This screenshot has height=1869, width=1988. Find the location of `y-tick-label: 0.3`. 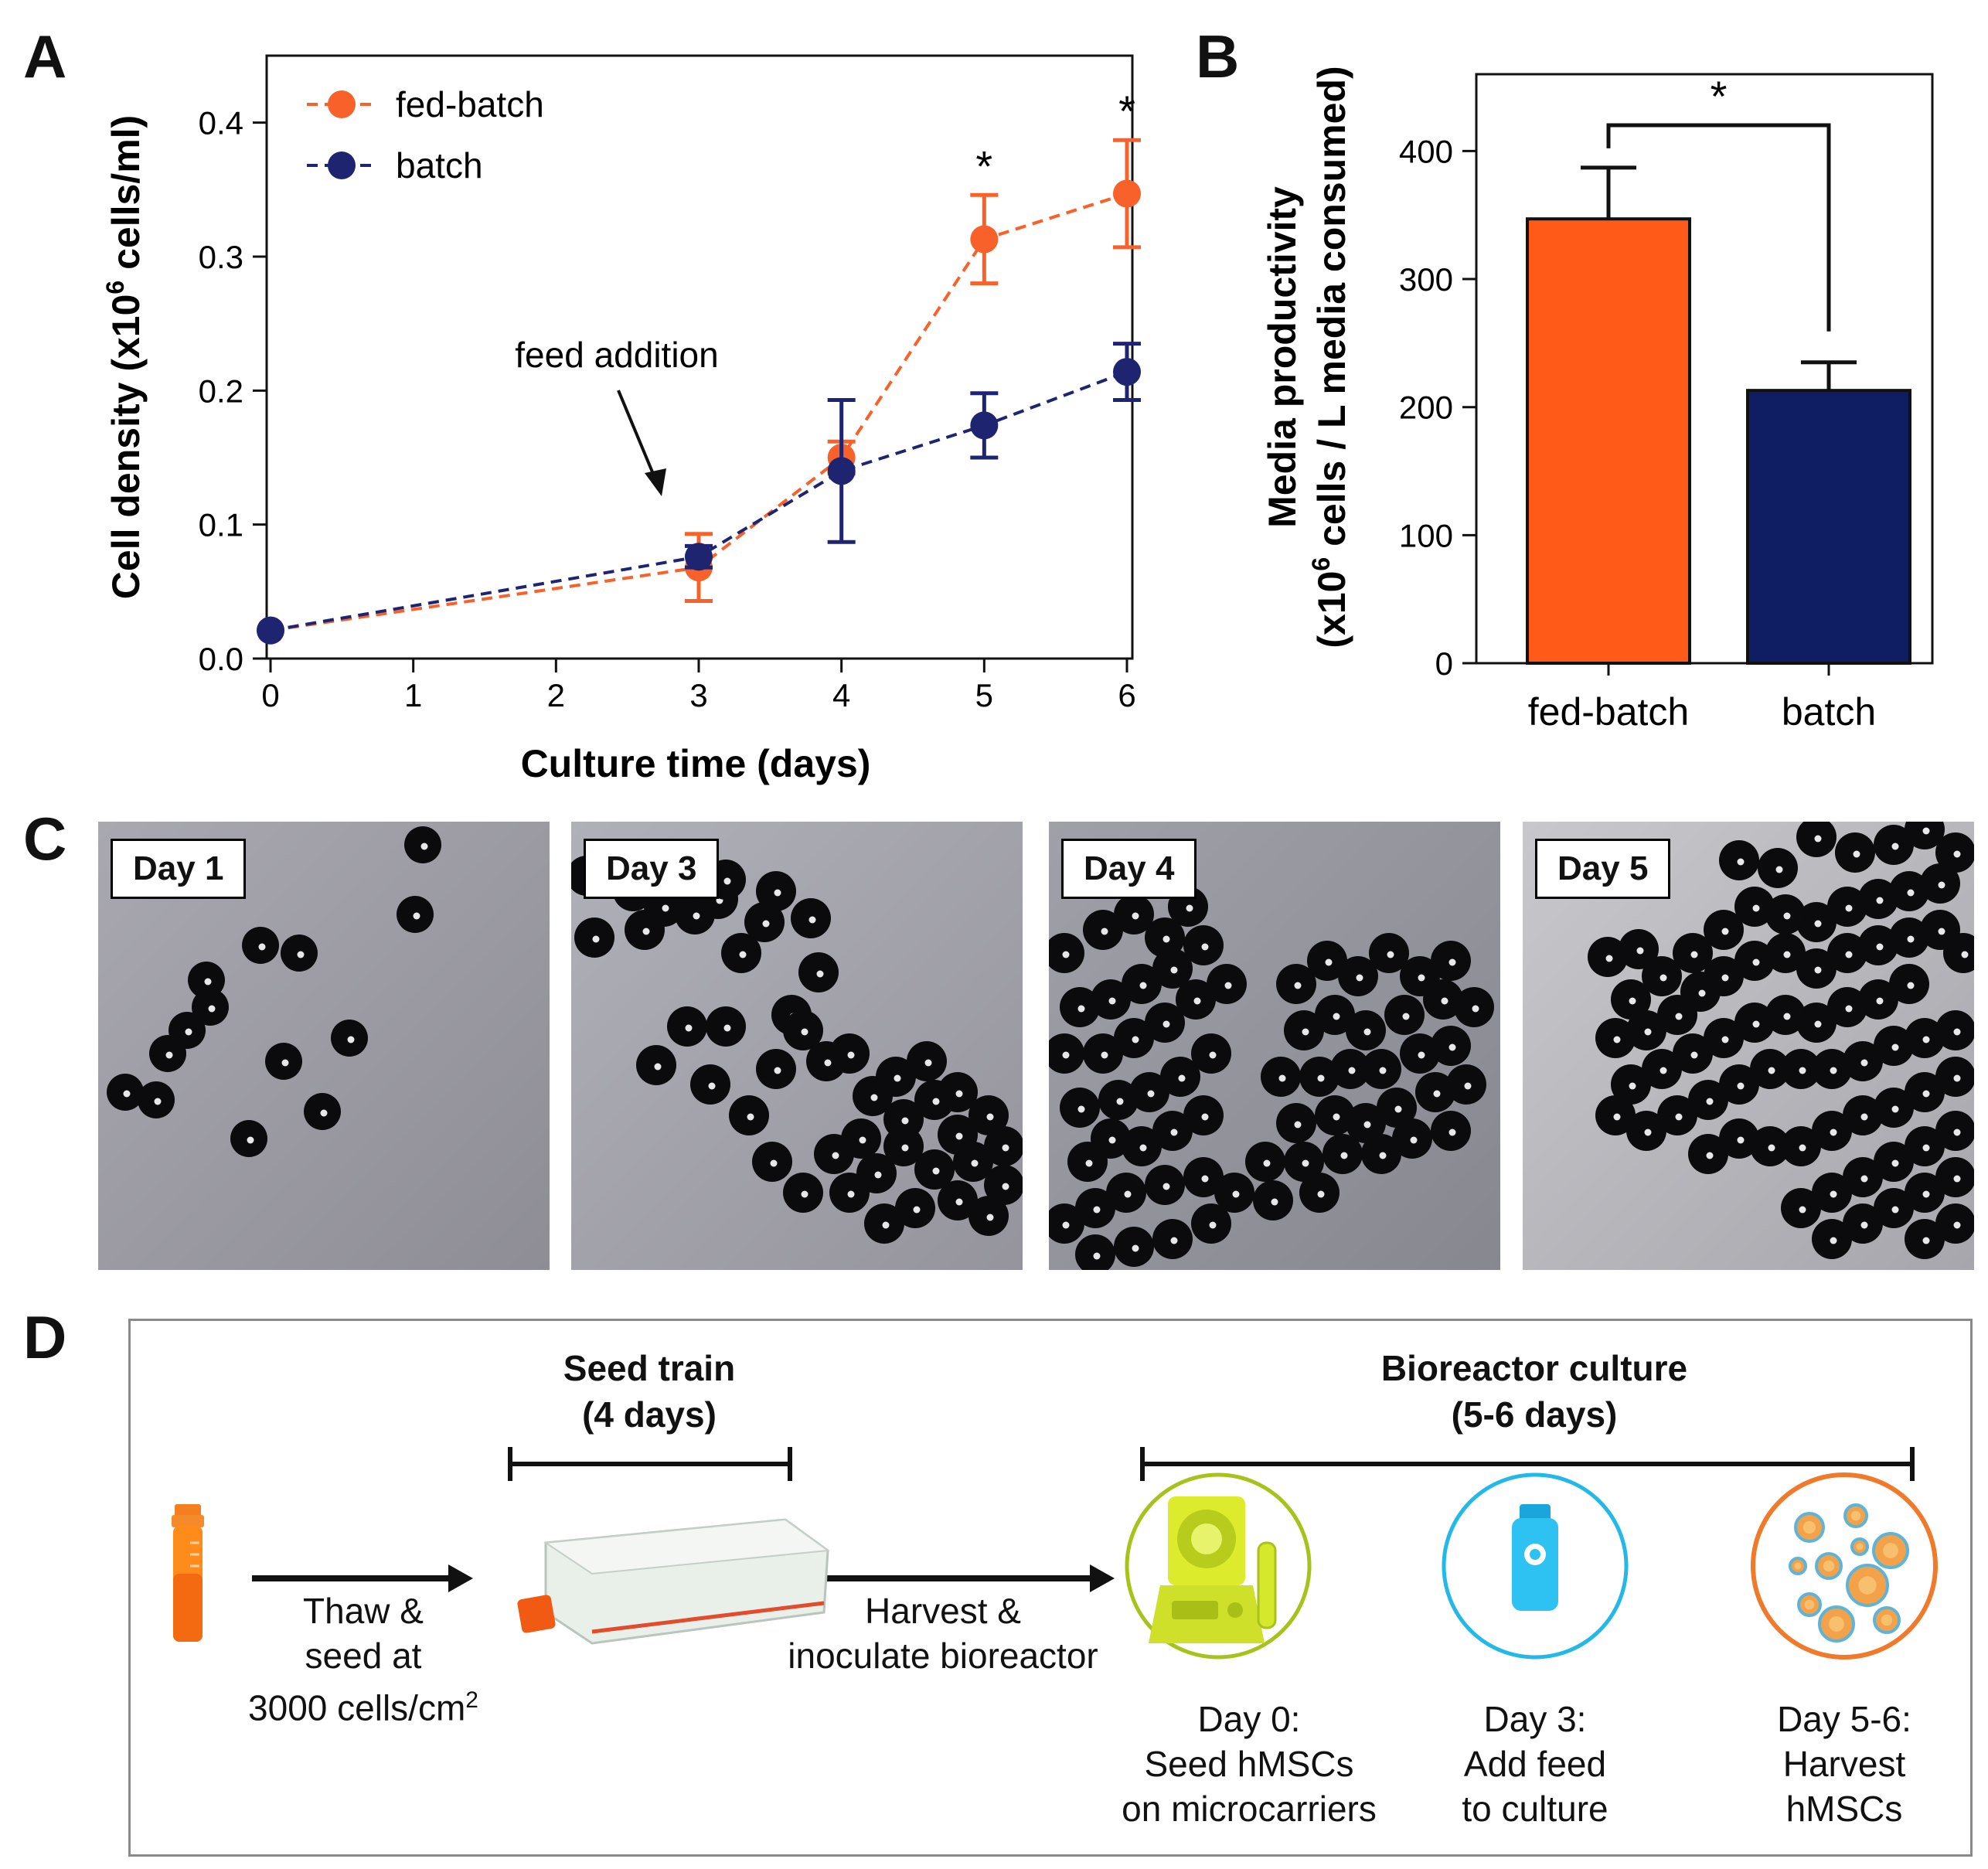

y-tick-label: 0.3 is located at coordinates (221, 257).